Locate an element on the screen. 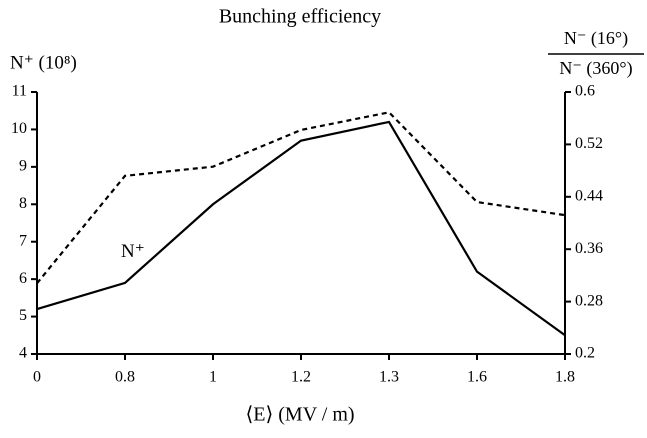 The height and width of the screenshot is (438, 647). y2-tick-label: 0.36 is located at coordinates (589, 248).